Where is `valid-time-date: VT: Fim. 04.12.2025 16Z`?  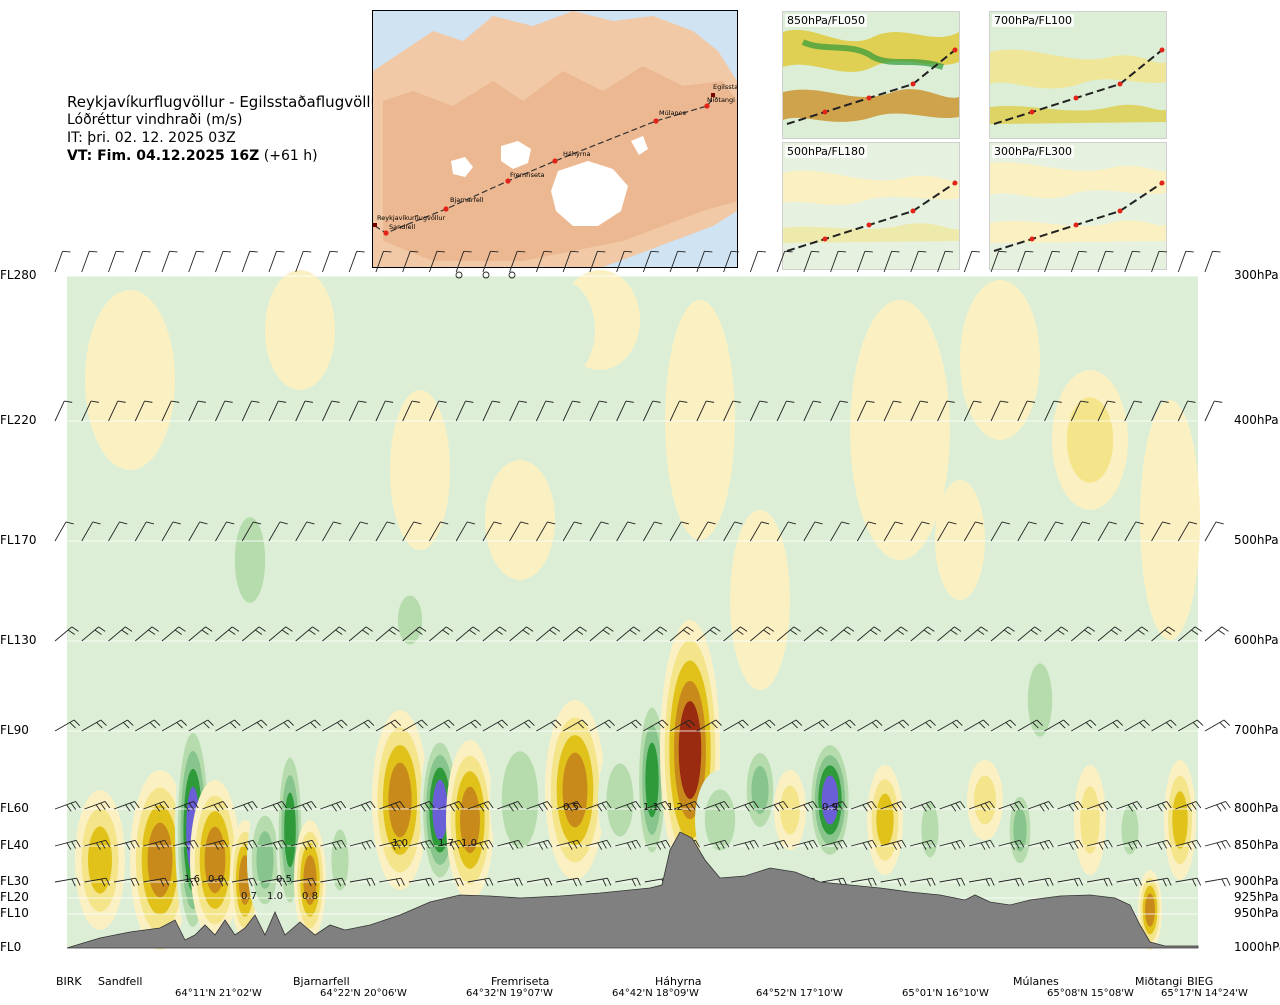
valid-time-date: VT: Fim. 04.12.2025 16Z is located at coordinates (163, 156).